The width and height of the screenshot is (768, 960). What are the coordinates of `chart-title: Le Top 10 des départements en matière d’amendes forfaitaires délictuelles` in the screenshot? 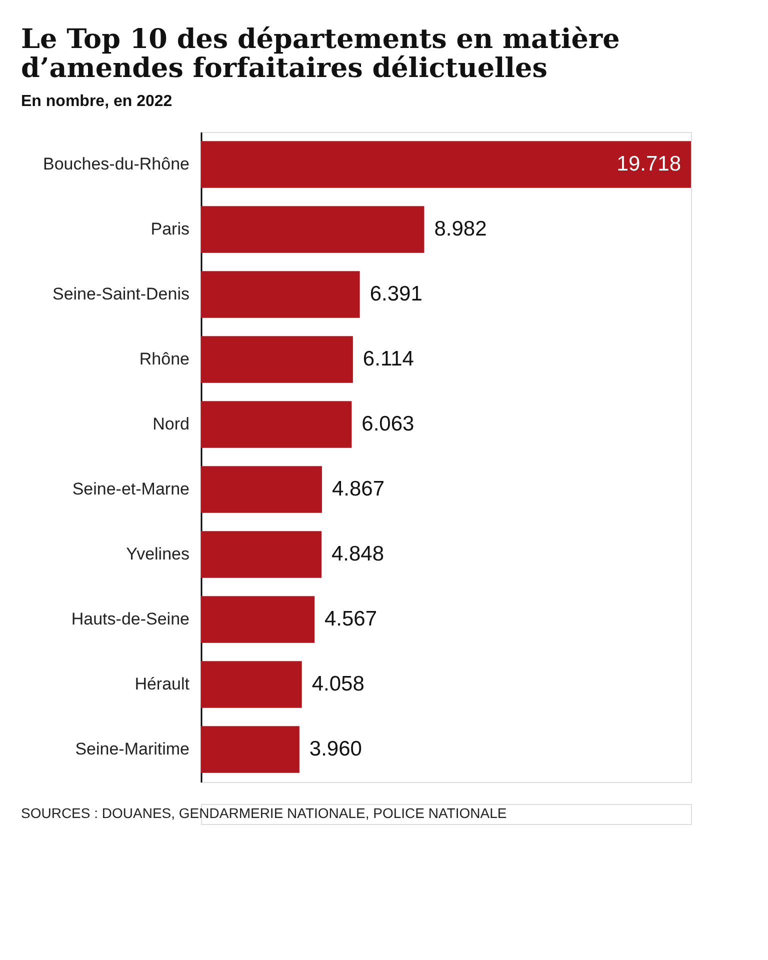 It's located at (320, 54).